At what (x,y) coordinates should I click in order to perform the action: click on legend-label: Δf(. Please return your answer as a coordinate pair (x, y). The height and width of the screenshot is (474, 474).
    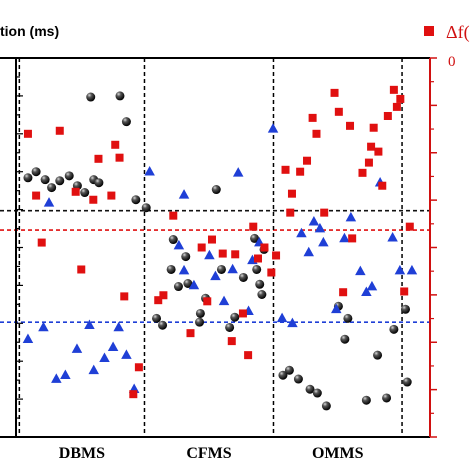
    Looking at the image, I should click on (458, 32).